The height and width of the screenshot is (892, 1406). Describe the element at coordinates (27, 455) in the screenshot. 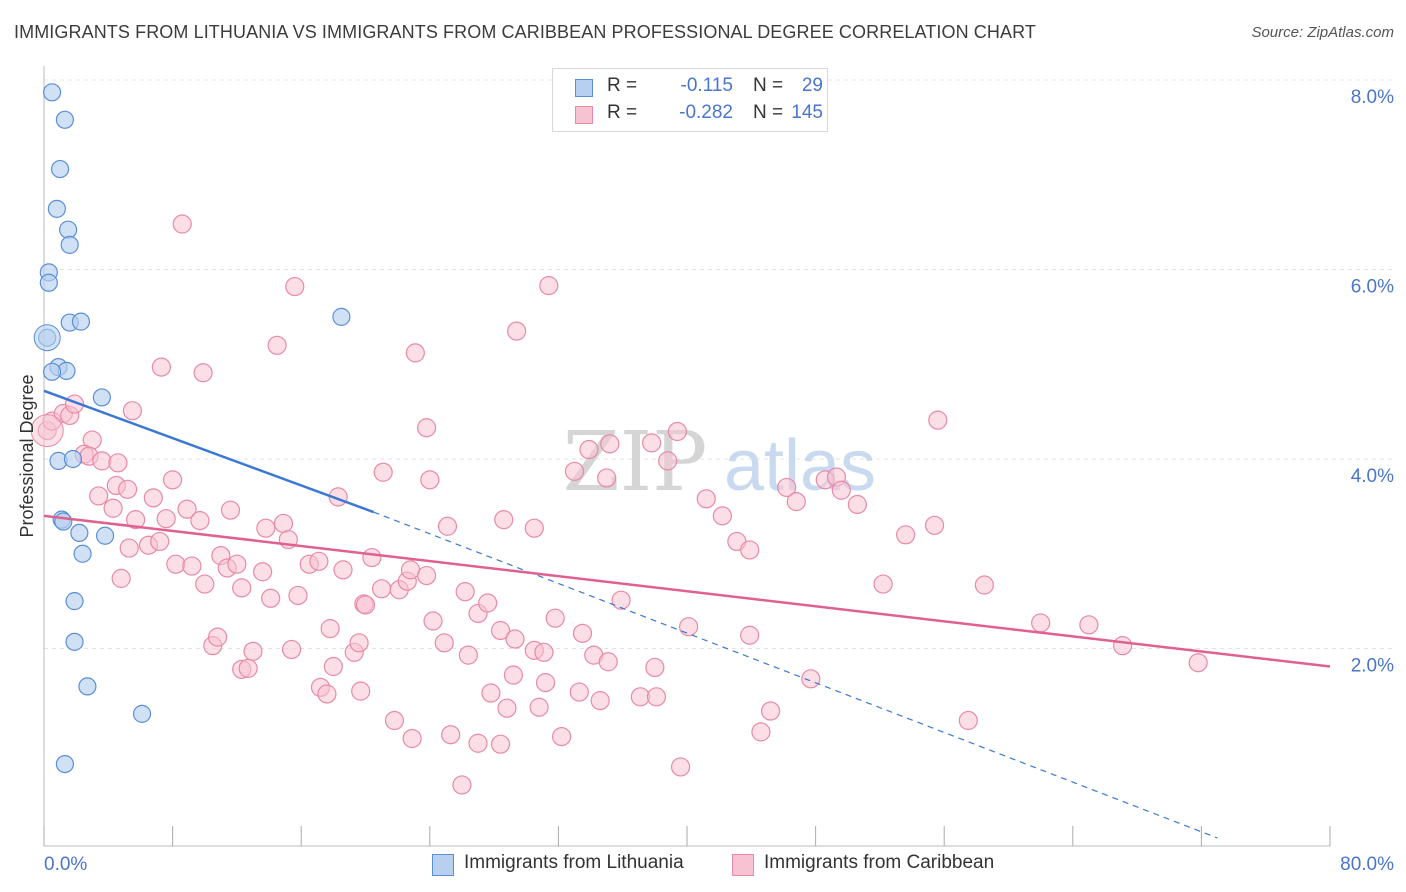

I see `y-axis-label: Professional Degree` at that location.